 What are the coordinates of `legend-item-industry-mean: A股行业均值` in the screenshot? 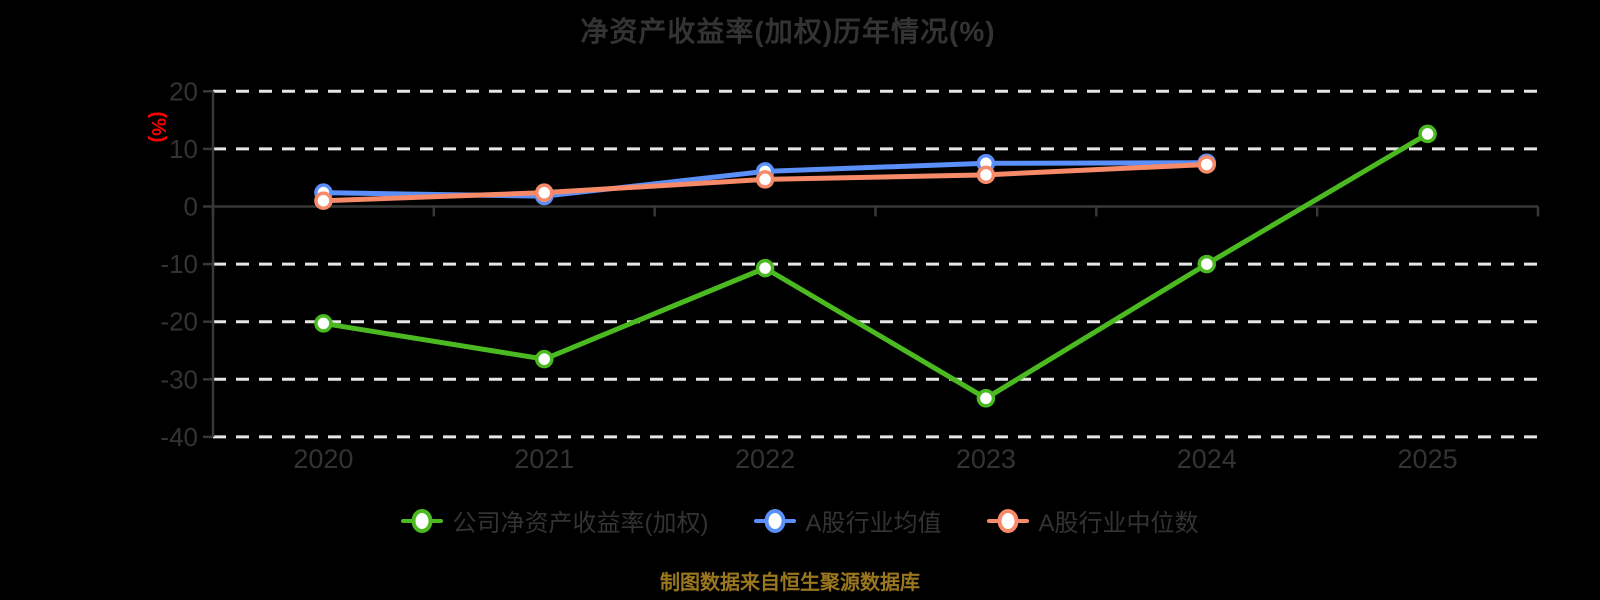 It's located at (847, 520).